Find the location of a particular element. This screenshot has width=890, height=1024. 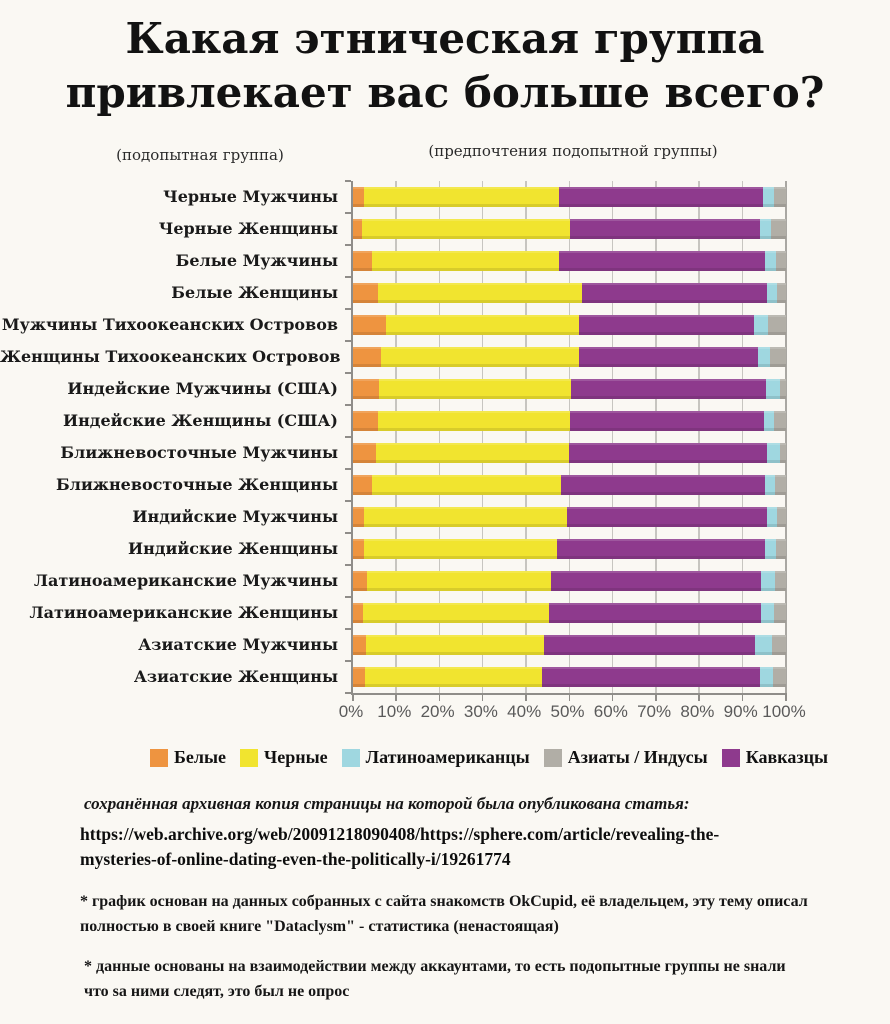

category-label: Азиатские Мужчины is located at coordinates (238, 644).